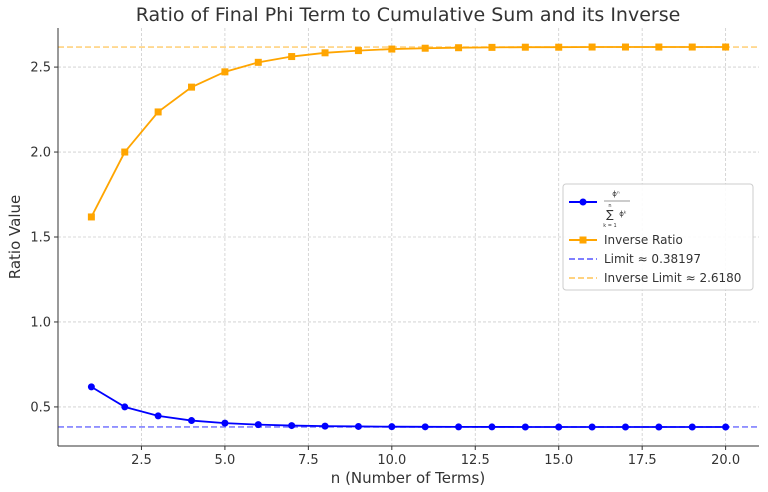 This screenshot has width=768, height=492. I want to click on x-tick-label: 15.0, so click(558, 460).